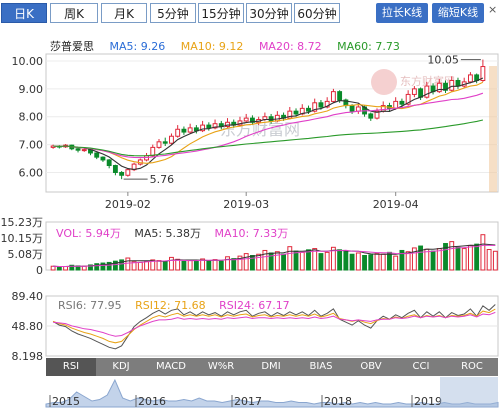 The width and height of the screenshot is (500, 410). I want to click on tab-roc: ROC, so click(472, 366).